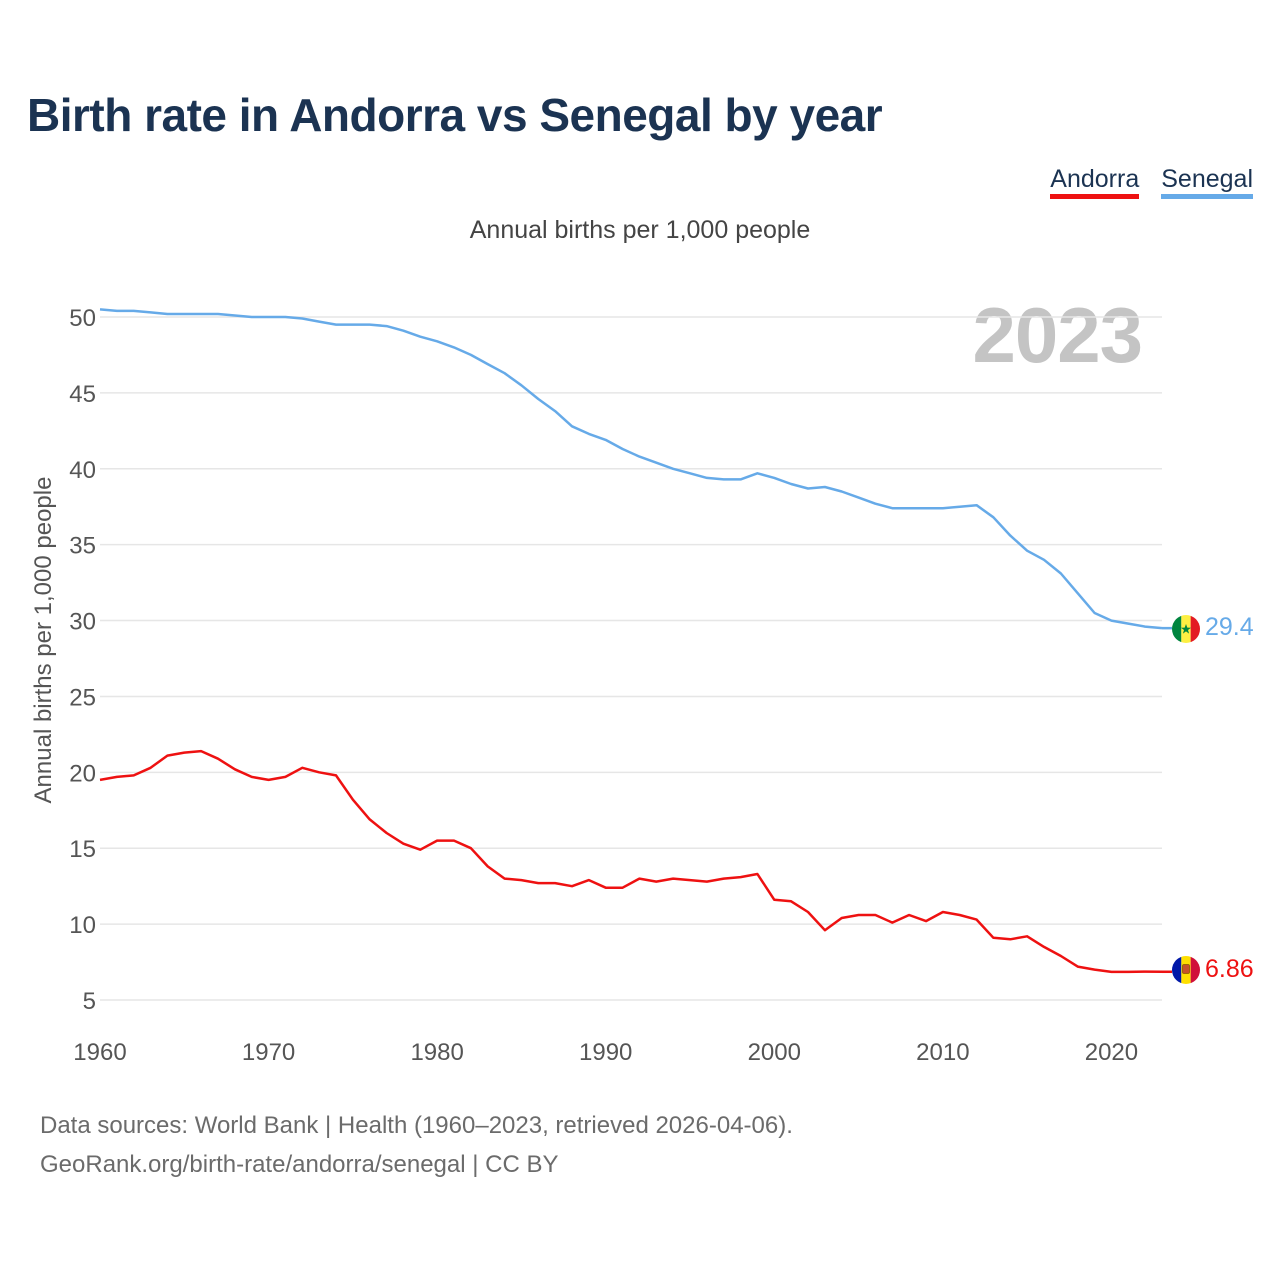  Describe the element at coordinates (82, 697) in the screenshot. I see `y-tick-label: 25` at that location.